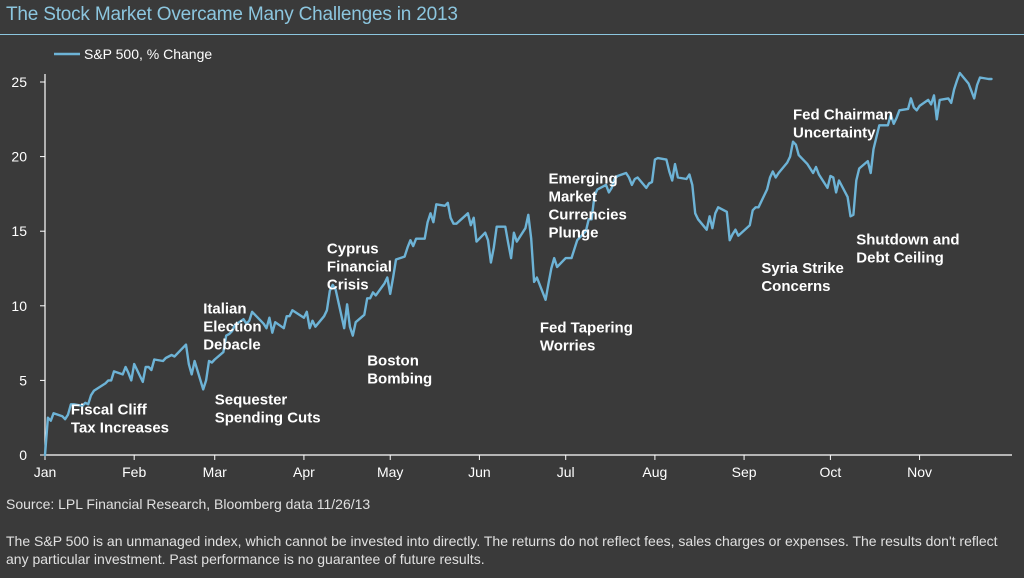  I want to click on annotation-label: Boston Bombing, so click(399, 369).